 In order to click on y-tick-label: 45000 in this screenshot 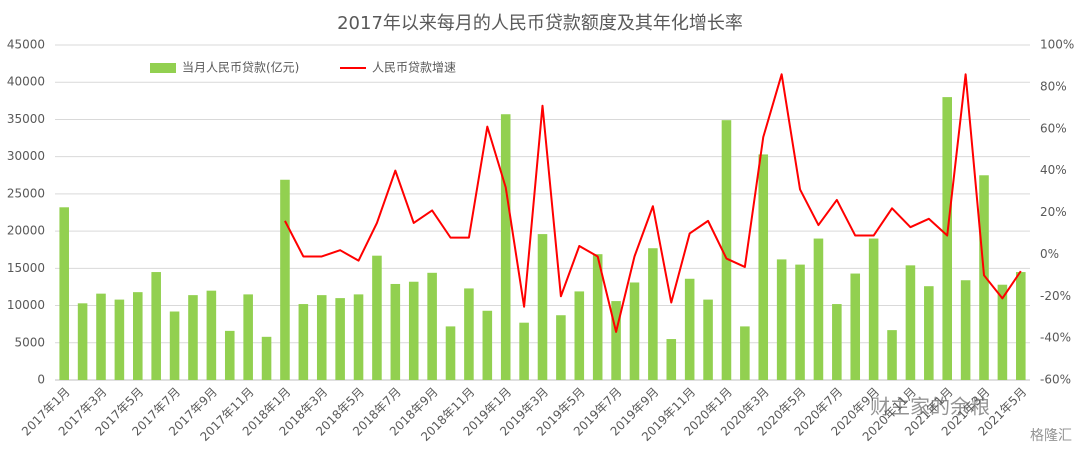, I will do `click(26, 45)`.